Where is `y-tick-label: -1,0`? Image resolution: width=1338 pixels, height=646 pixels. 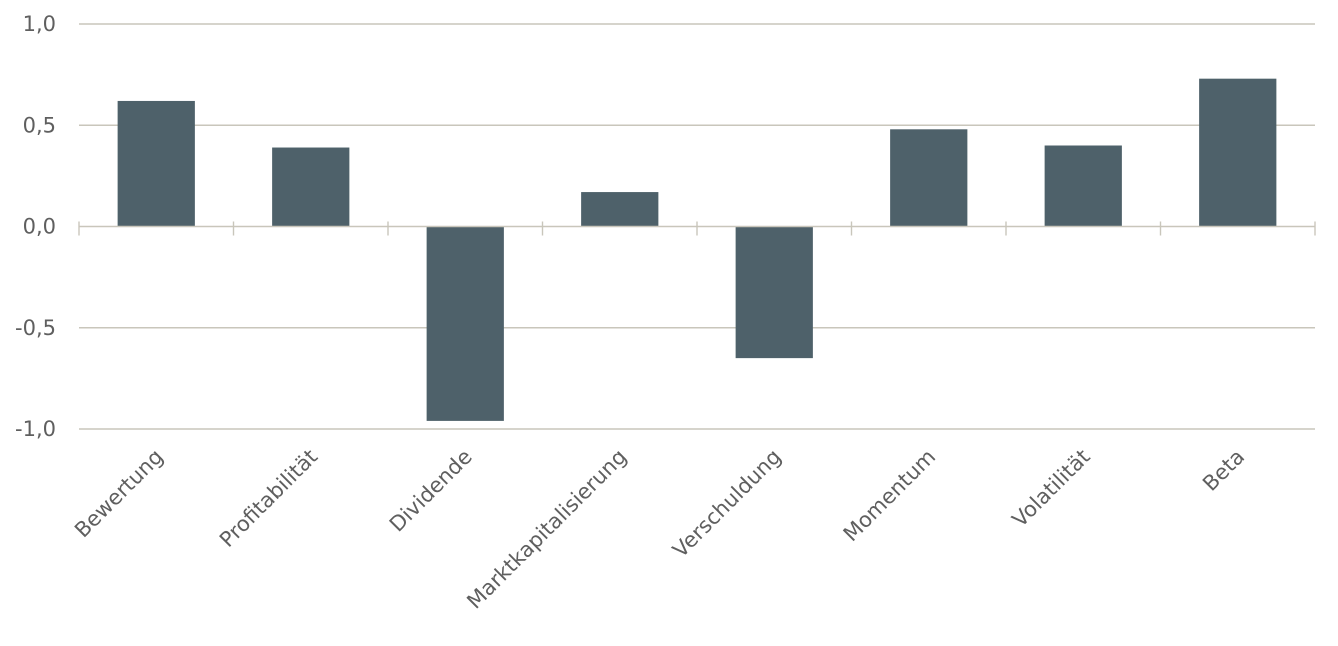 y-tick-label: -1,0 is located at coordinates (35, 429).